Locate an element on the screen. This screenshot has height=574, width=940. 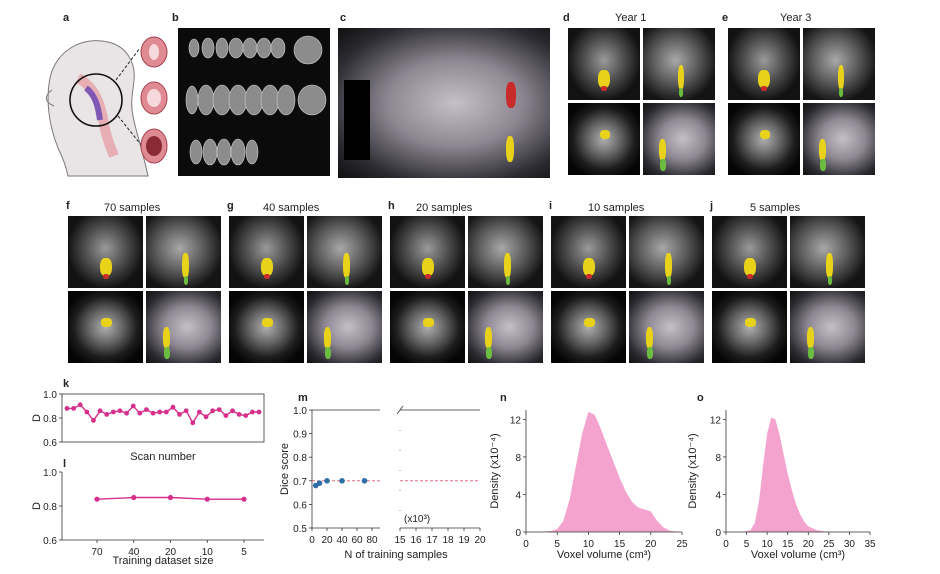
sample-title-70: 70 samples is located at coordinates (132, 208).